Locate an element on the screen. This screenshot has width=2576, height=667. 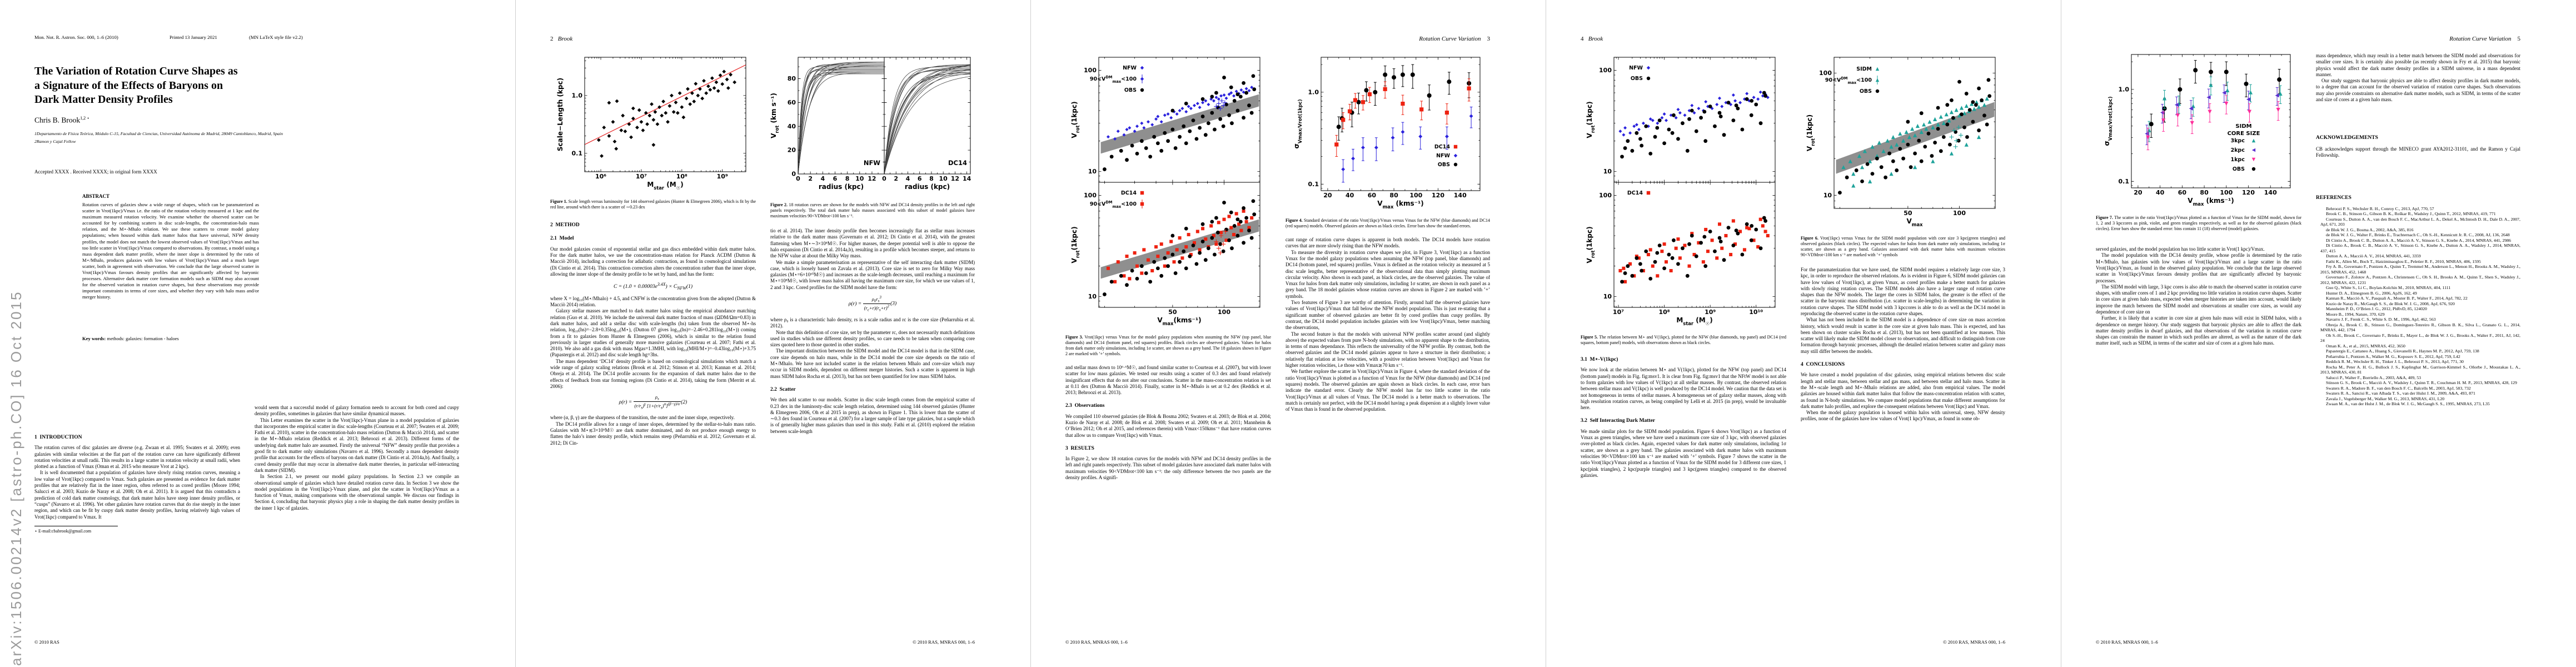
svg-text: 3kpc is located at coordinates (2238, 141).